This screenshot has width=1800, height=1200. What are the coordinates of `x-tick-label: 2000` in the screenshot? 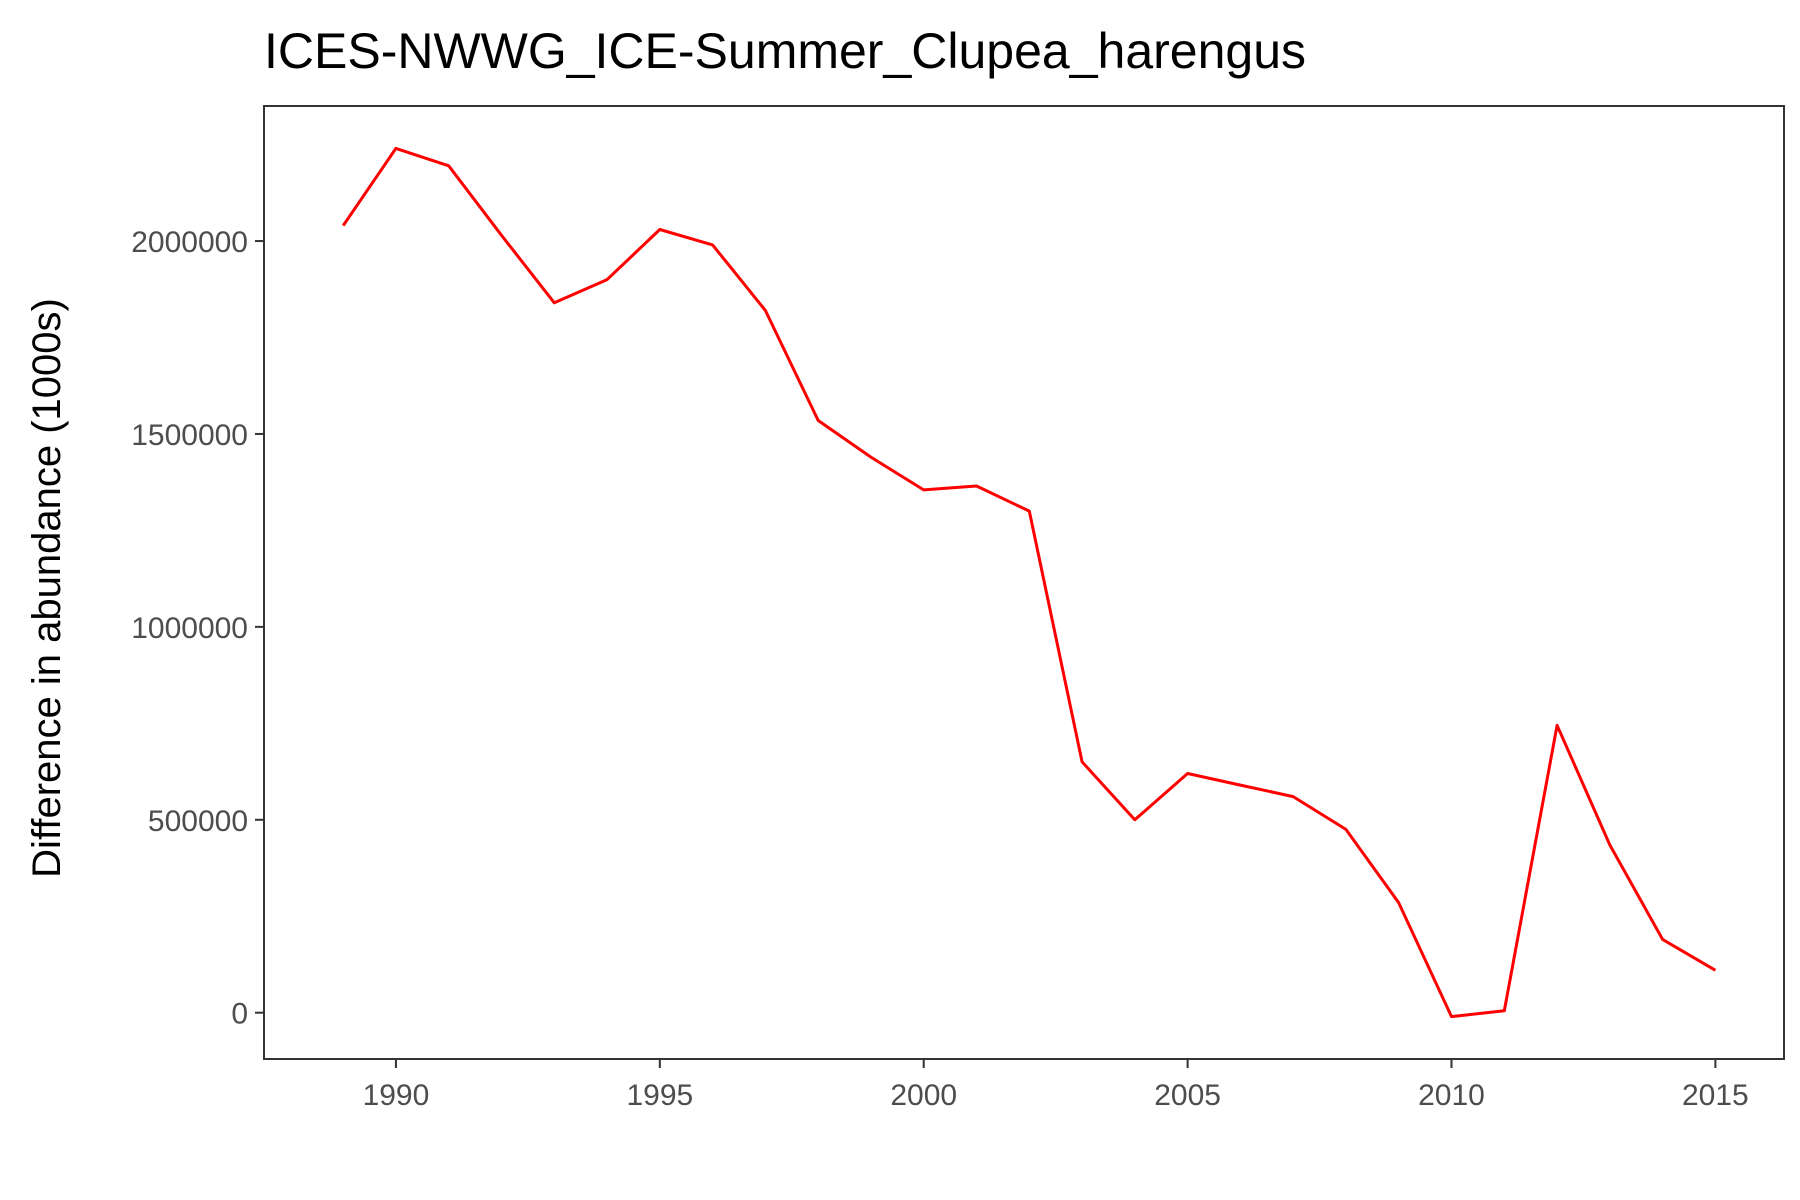 It's located at (923, 1095).